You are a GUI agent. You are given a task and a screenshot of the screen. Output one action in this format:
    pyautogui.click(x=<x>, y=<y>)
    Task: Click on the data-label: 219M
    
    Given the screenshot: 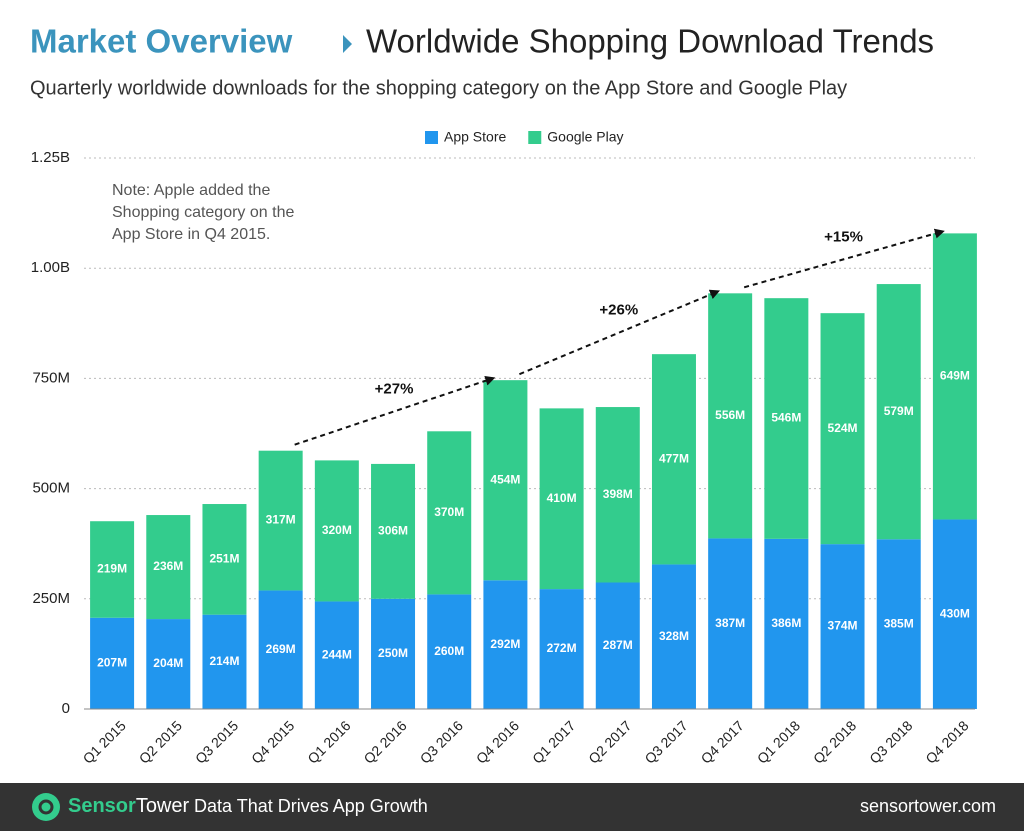 What is the action you would take?
    pyautogui.click(x=112, y=569)
    